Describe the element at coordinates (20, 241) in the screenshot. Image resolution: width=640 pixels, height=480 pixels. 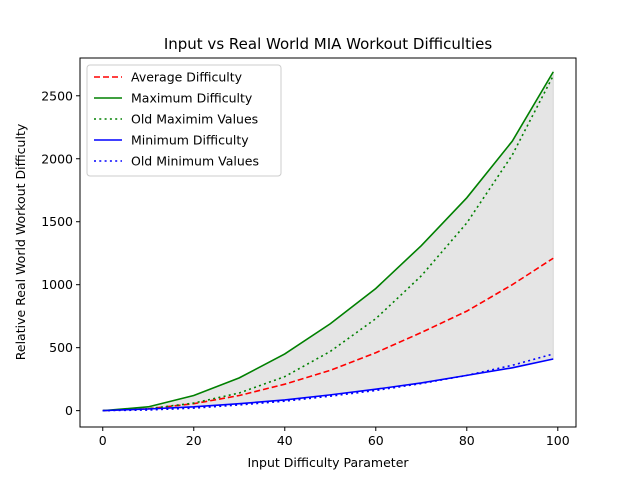
I see `y-axis-label: Relative Real World Workout Difficulty` at that location.